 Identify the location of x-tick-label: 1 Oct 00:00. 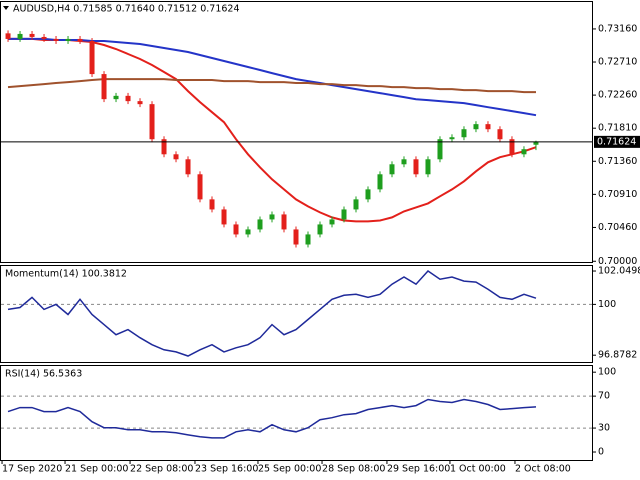
(478, 469).